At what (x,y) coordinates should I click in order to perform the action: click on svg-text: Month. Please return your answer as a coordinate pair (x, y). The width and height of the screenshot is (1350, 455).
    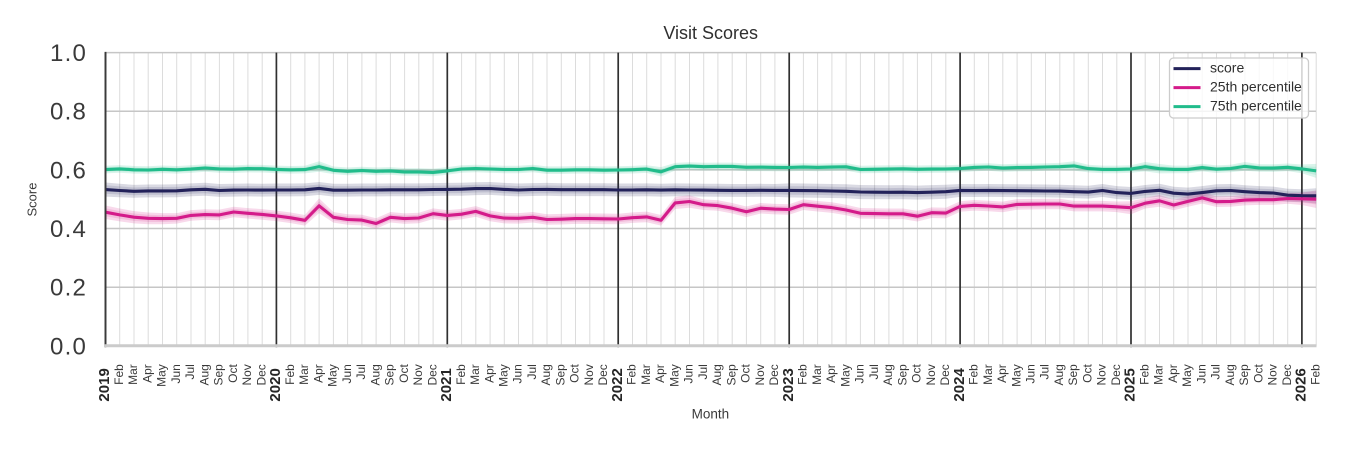
    Looking at the image, I should click on (711, 414).